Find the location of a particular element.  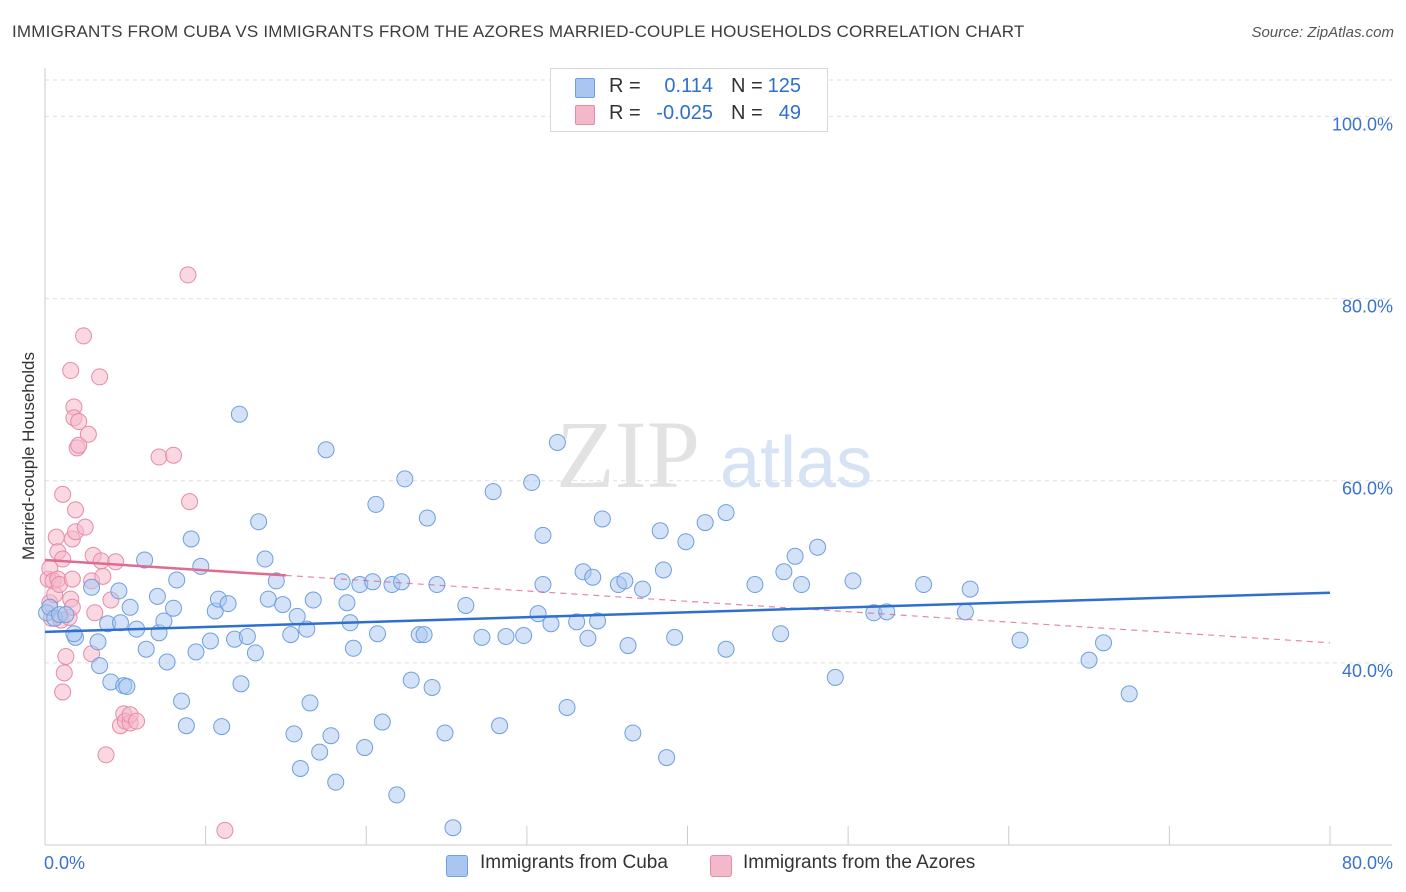

cuba-n-value: 125 is located at coordinates (784, 86).